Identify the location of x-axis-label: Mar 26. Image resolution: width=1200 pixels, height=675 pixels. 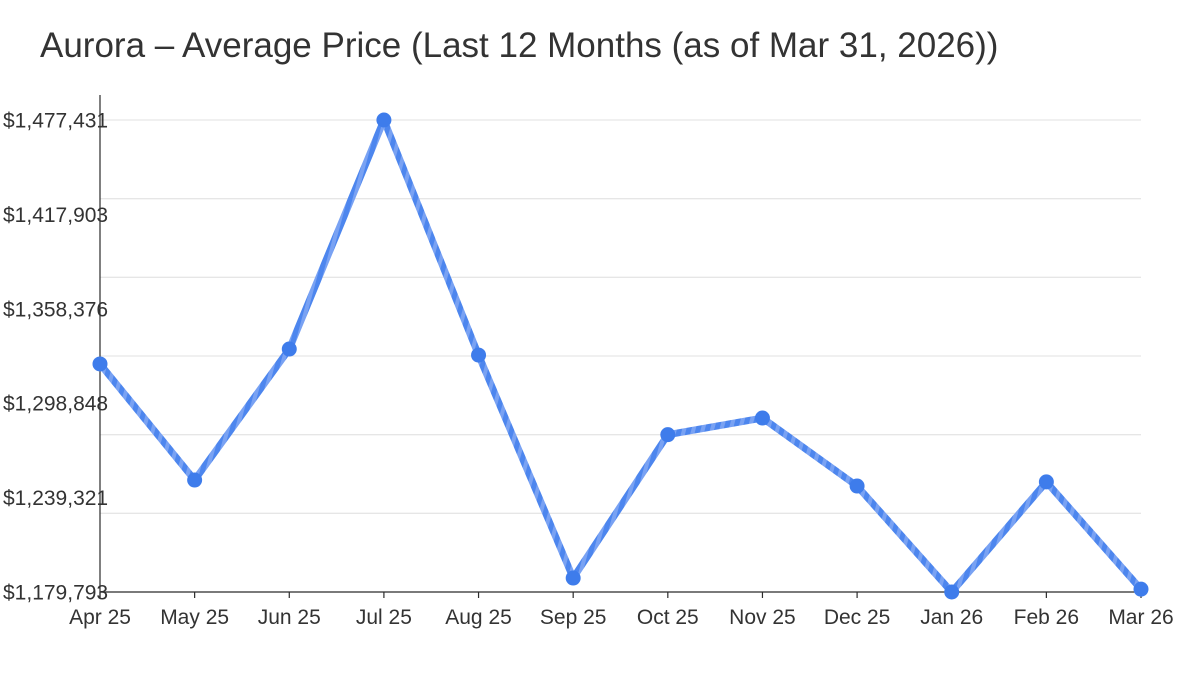
(1140, 617).